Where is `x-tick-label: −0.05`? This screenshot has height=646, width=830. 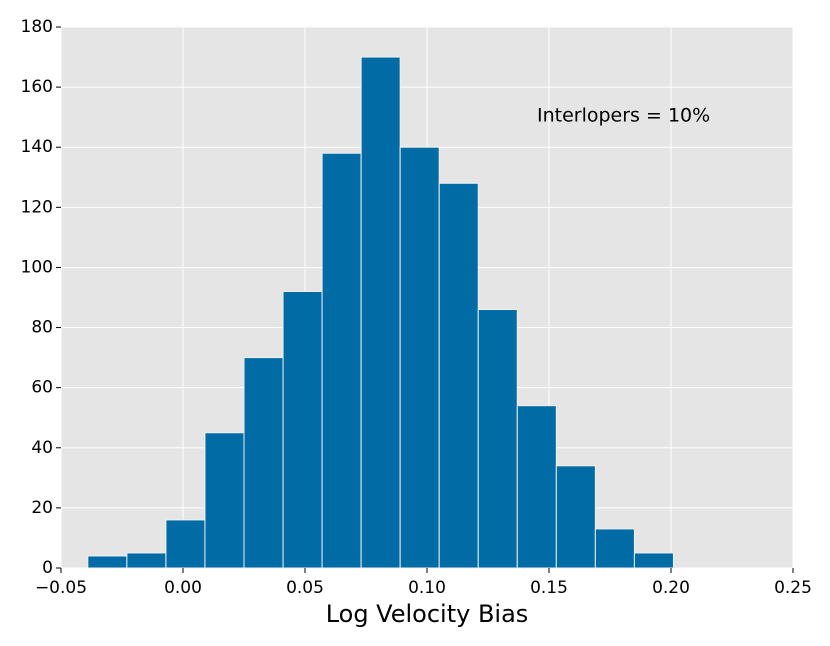 x-tick-label: −0.05 is located at coordinates (61, 588).